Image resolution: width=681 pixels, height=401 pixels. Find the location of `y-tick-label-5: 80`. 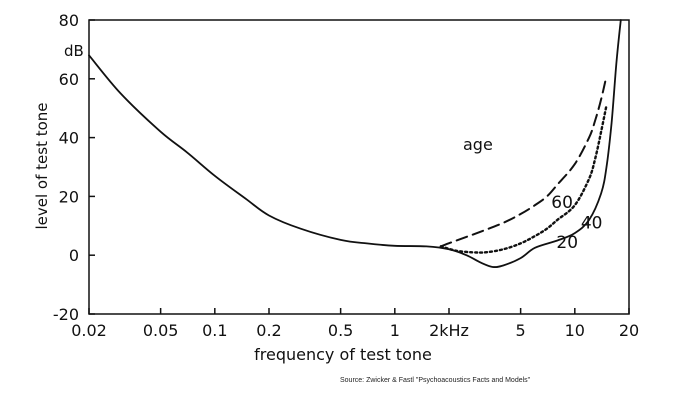

y-tick-label-5: 80 is located at coordinates (69, 20).